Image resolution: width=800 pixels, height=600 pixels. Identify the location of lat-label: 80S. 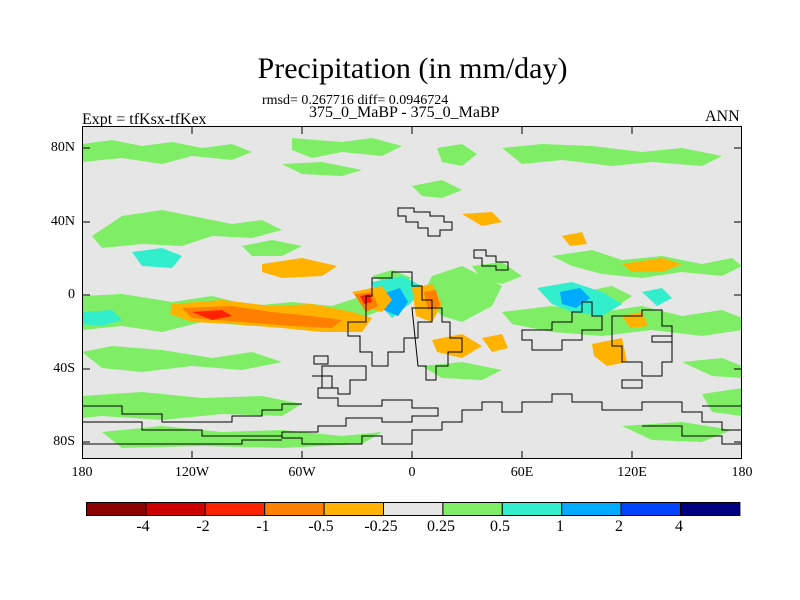
(64, 441).